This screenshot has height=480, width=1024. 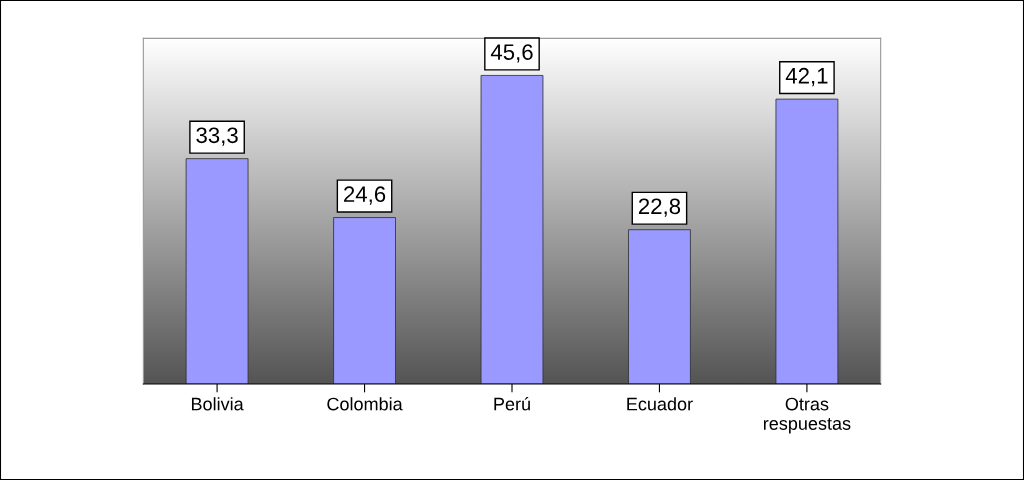 What do you see at coordinates (511, 53) in the screenshot?
I see `data-label: 45,6` at bounding box center [511, 53].